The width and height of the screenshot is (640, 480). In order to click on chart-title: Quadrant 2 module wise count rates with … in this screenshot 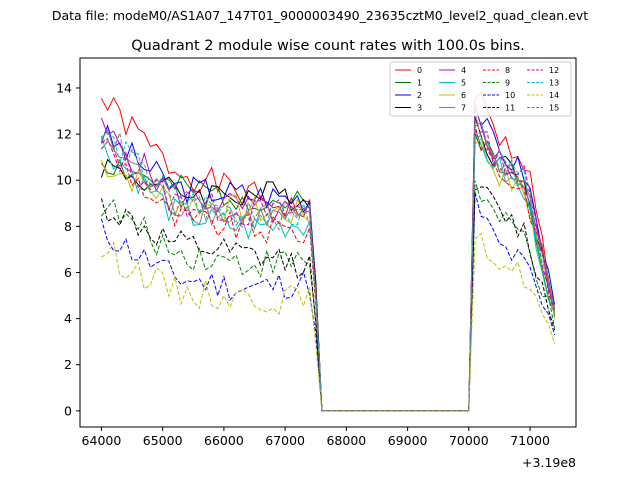, I will do `click(328, 46)`.